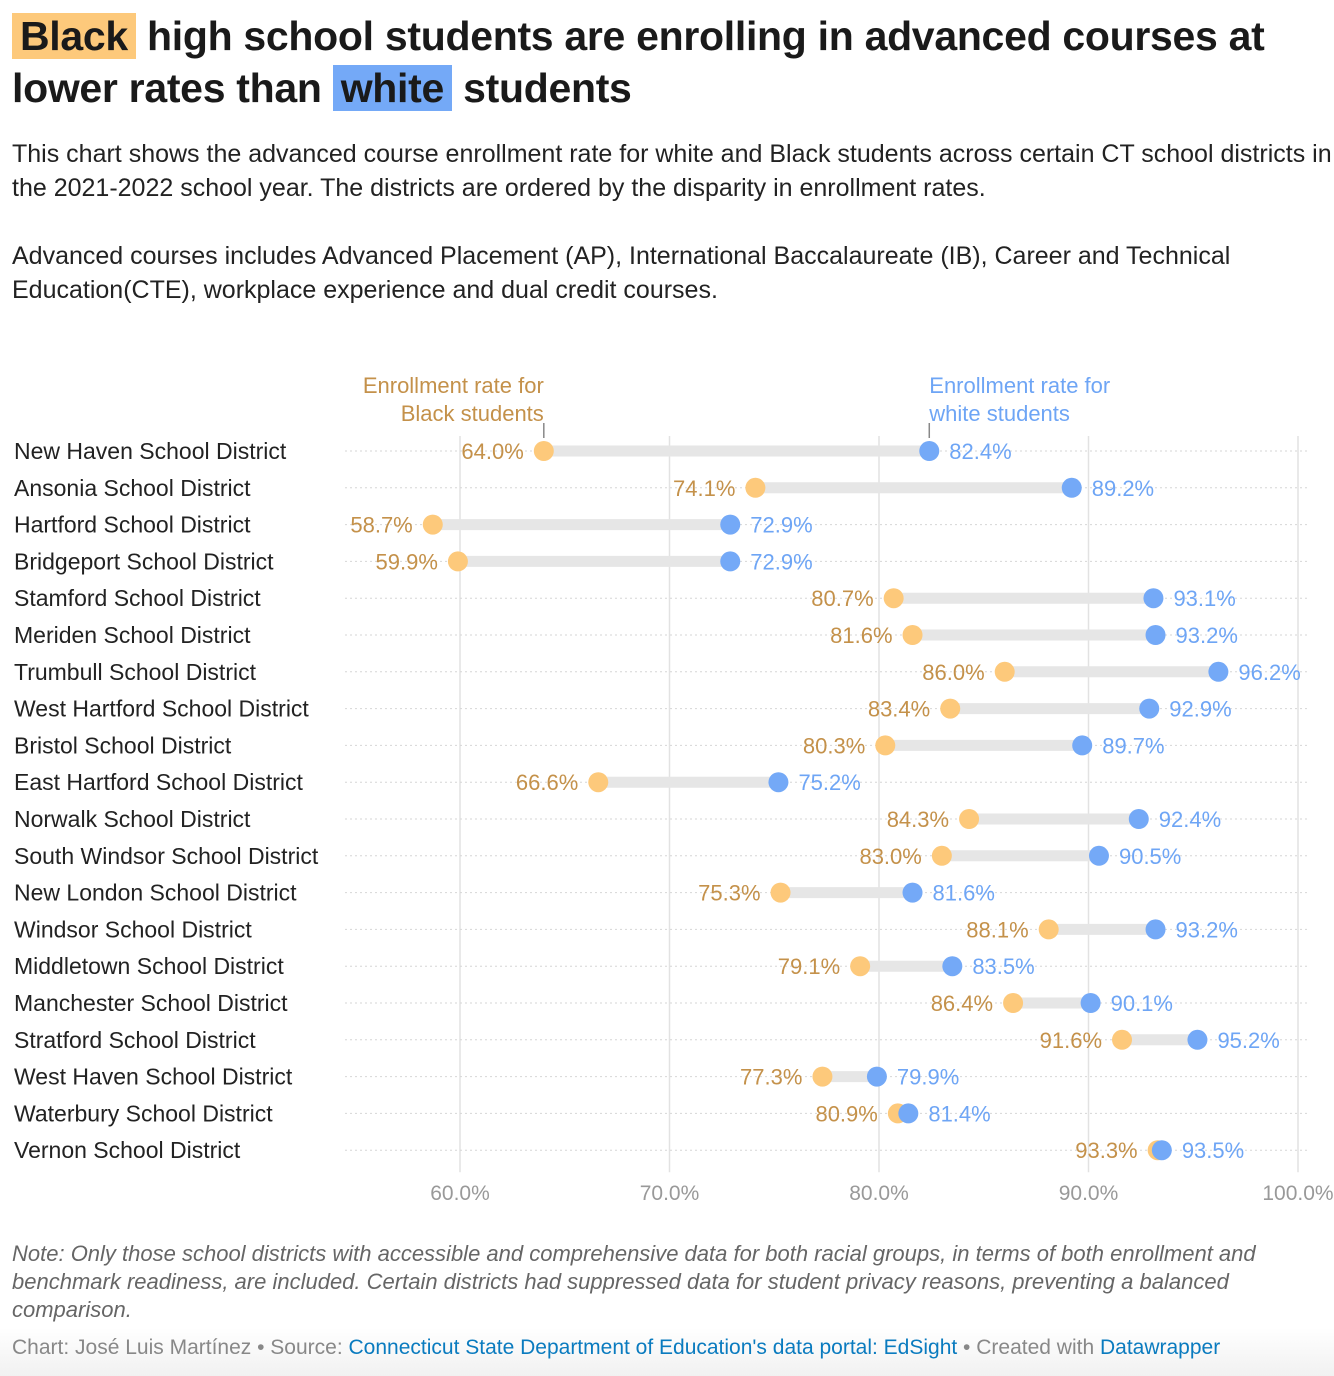 This screenshot has height=1376, width=1334. Describe the element at coordinates (1003, 966) in the screenshot. I see `white-value-label: 83.5%` at that location.